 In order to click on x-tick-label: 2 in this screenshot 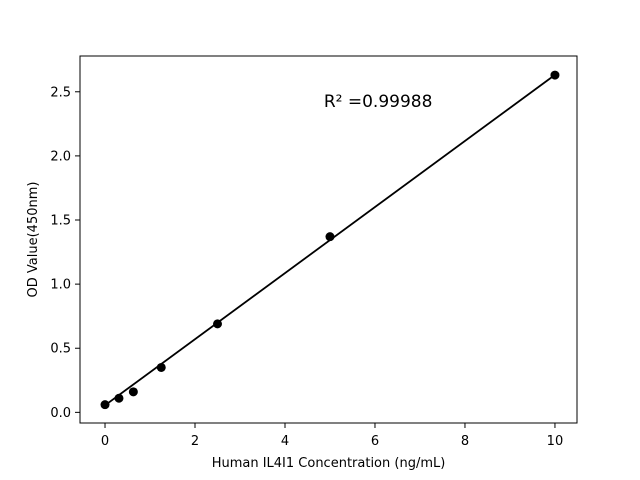, I will do `click(195, 441)`.